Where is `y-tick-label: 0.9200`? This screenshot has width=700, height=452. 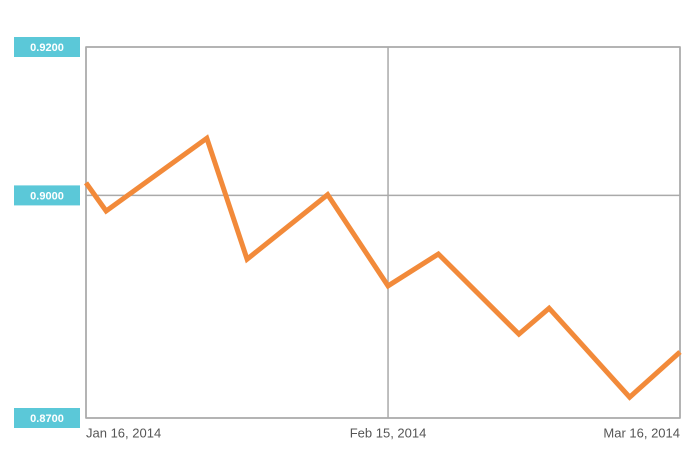
y-tick-label: 0.9200 is located at coordinates (47, 48).